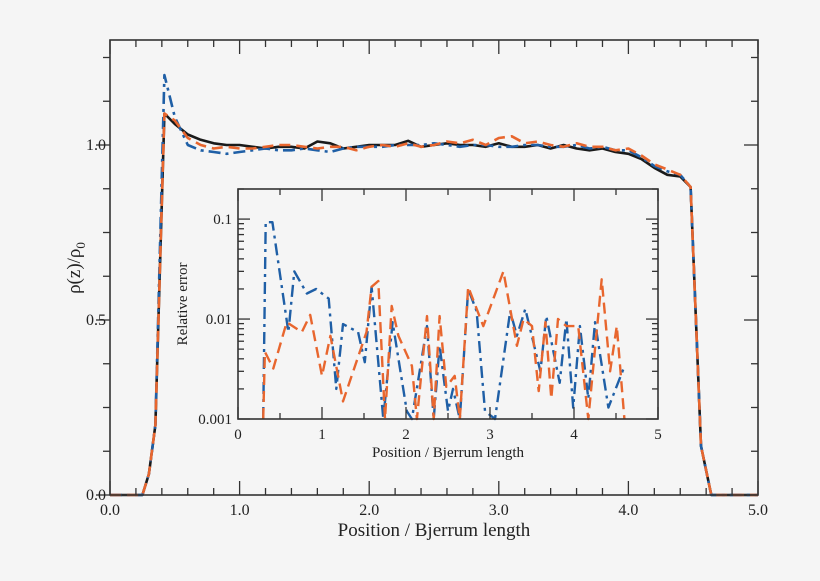  What do you see at coordinates (222, 220) in the screenshot?
I see `inset-y-tick-label: 0.1` at bounding box center [222, 220].